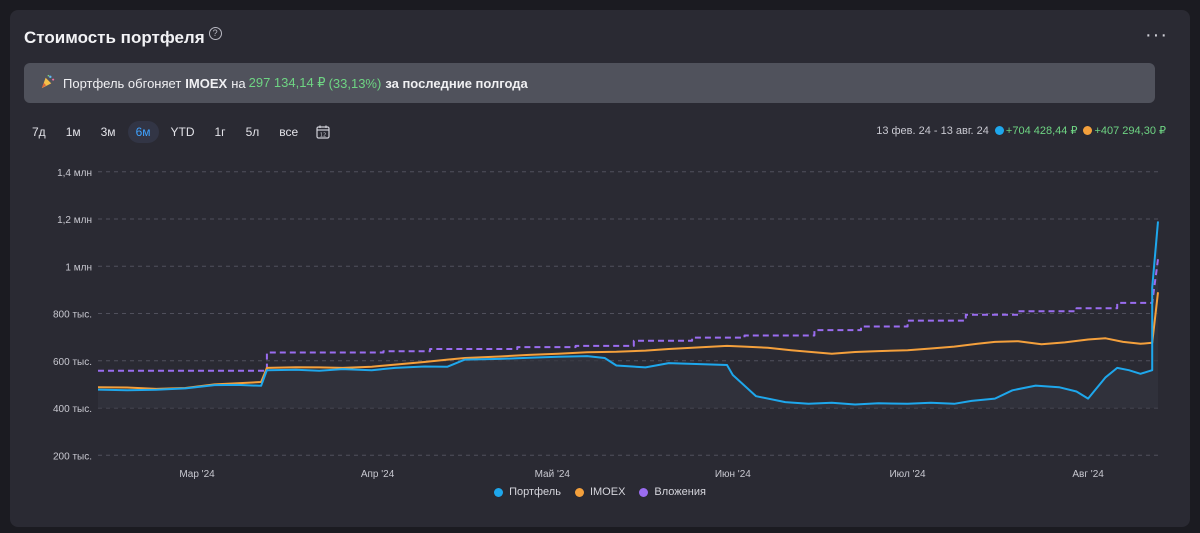 Image resolution: width=1200 pixels, height=533 pixels. I want to click on y-tick-label: 600 тыс., so click(72, 362).